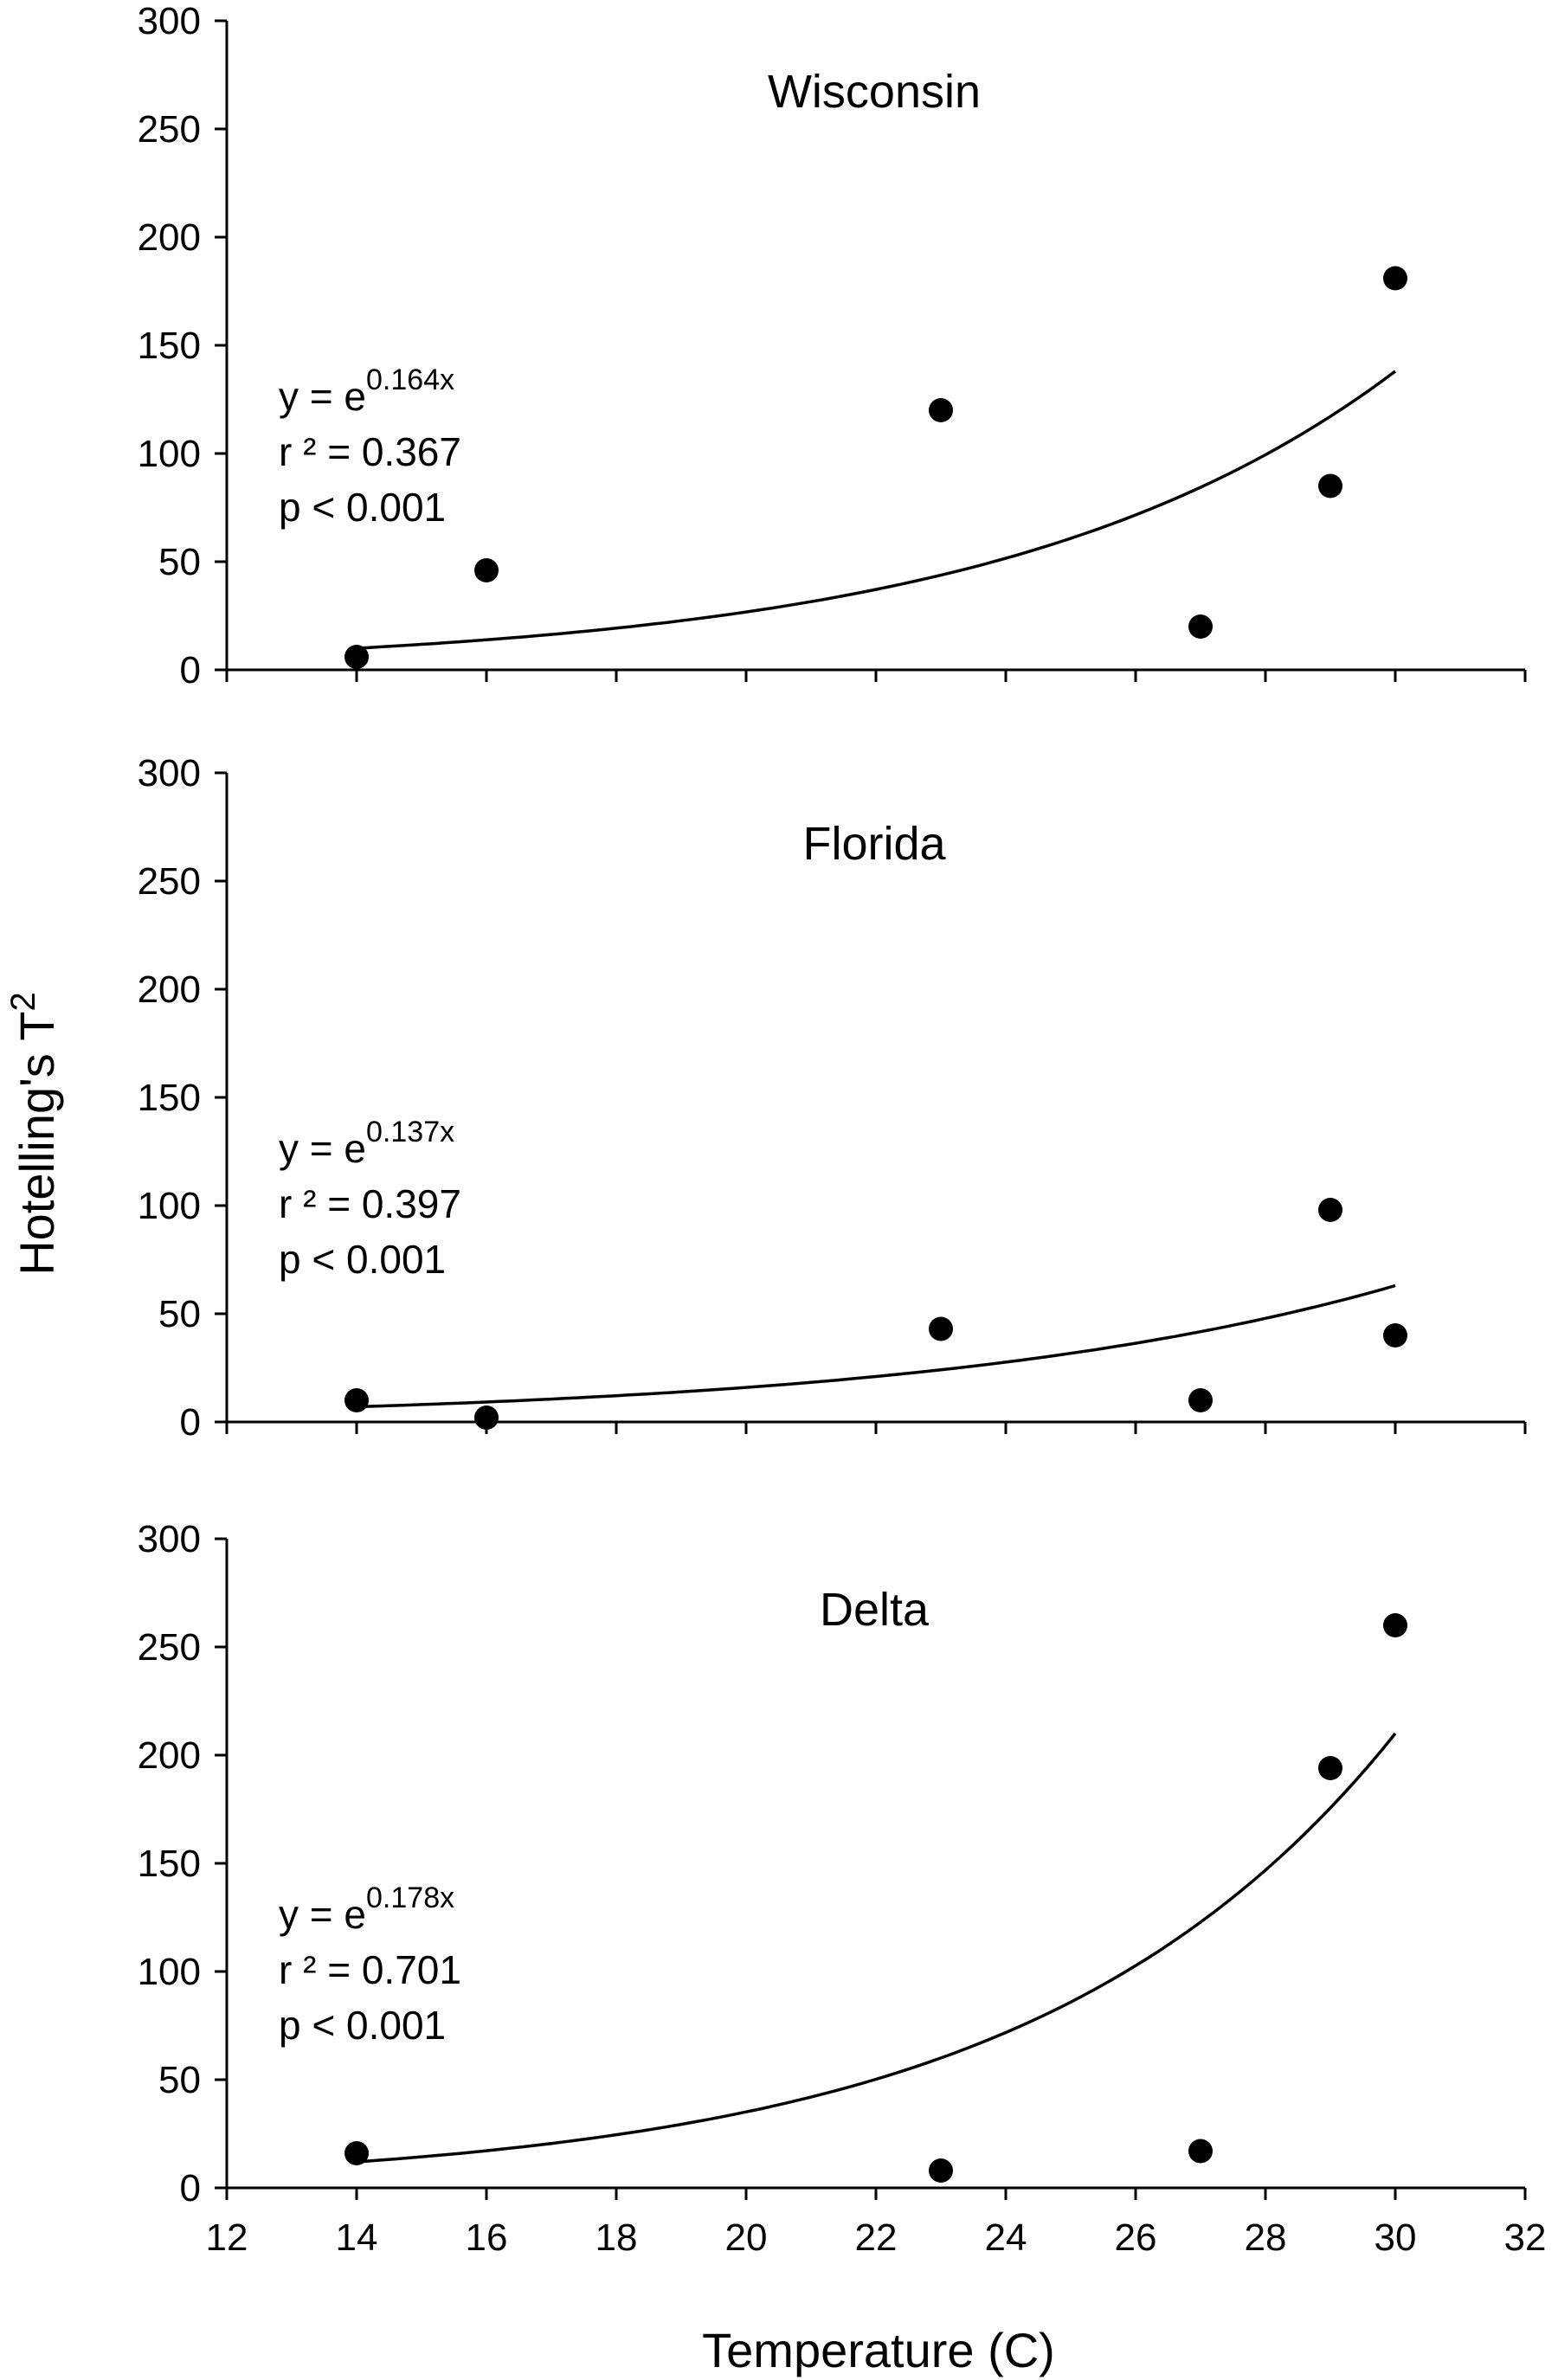  What do you see at coordinates (875, 1610) in the screenshot?
I see `panel-title: Delta` at bounding box center [875, 1610].